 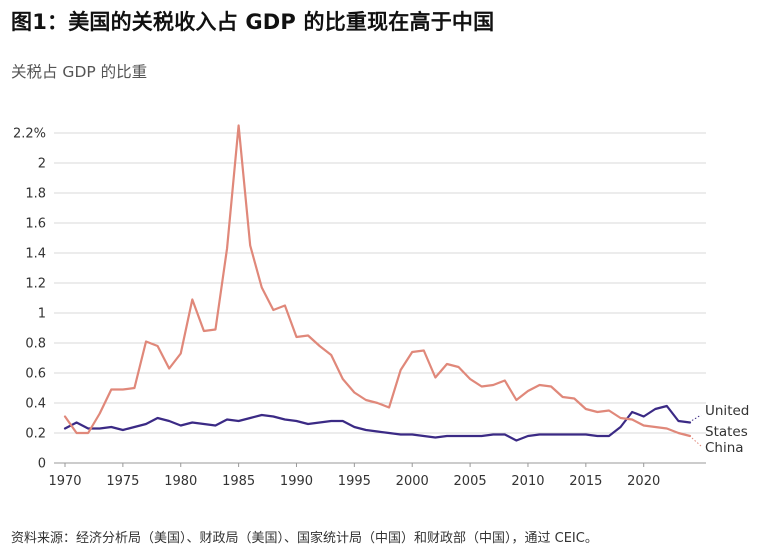 I want to click on chart-title: 图1：美国的关税收入占 GDP 的比重现在高于中国, so click(x=253, y=22).